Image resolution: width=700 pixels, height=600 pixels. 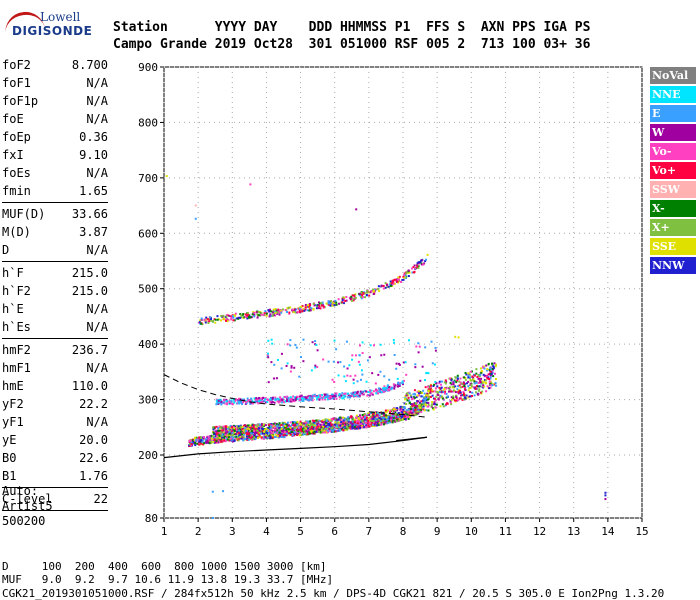 What do you see at coordinates (13, 119) in the screenshot?
I see `param-name: foE` at bounding box center [13, 119].